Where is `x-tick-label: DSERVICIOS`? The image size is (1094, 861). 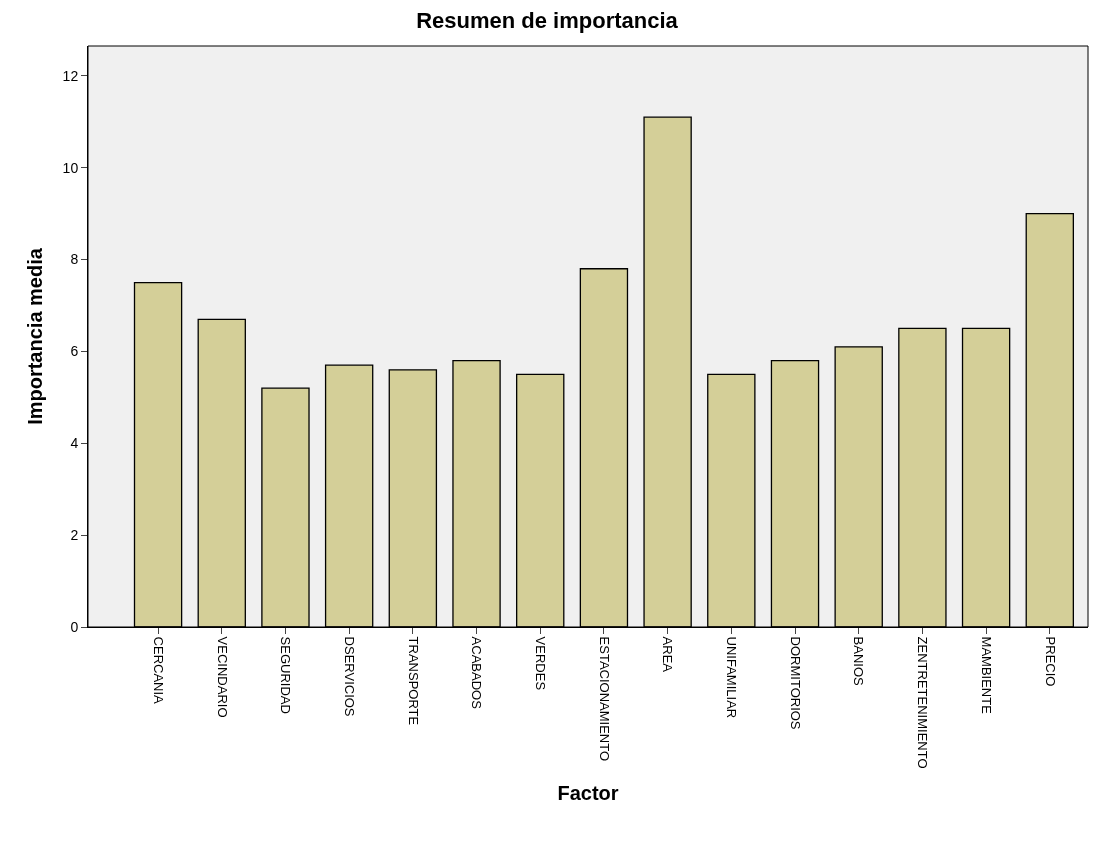
x-tick-label: DSERVICIOS is located at coordinates (349, 676).